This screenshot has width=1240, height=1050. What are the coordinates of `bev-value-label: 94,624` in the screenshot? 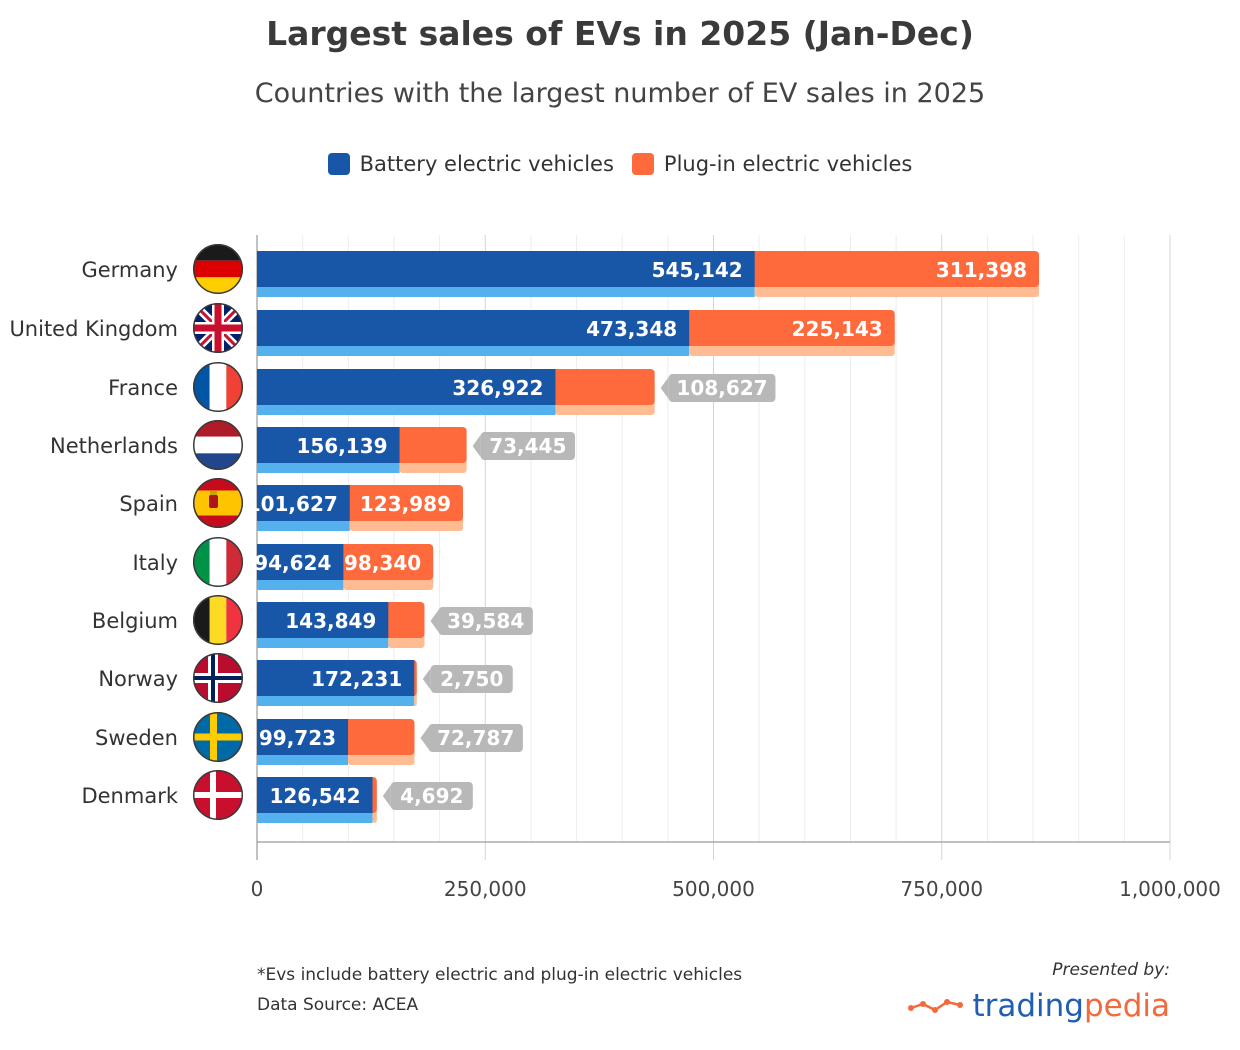 It's located at (292, 563).